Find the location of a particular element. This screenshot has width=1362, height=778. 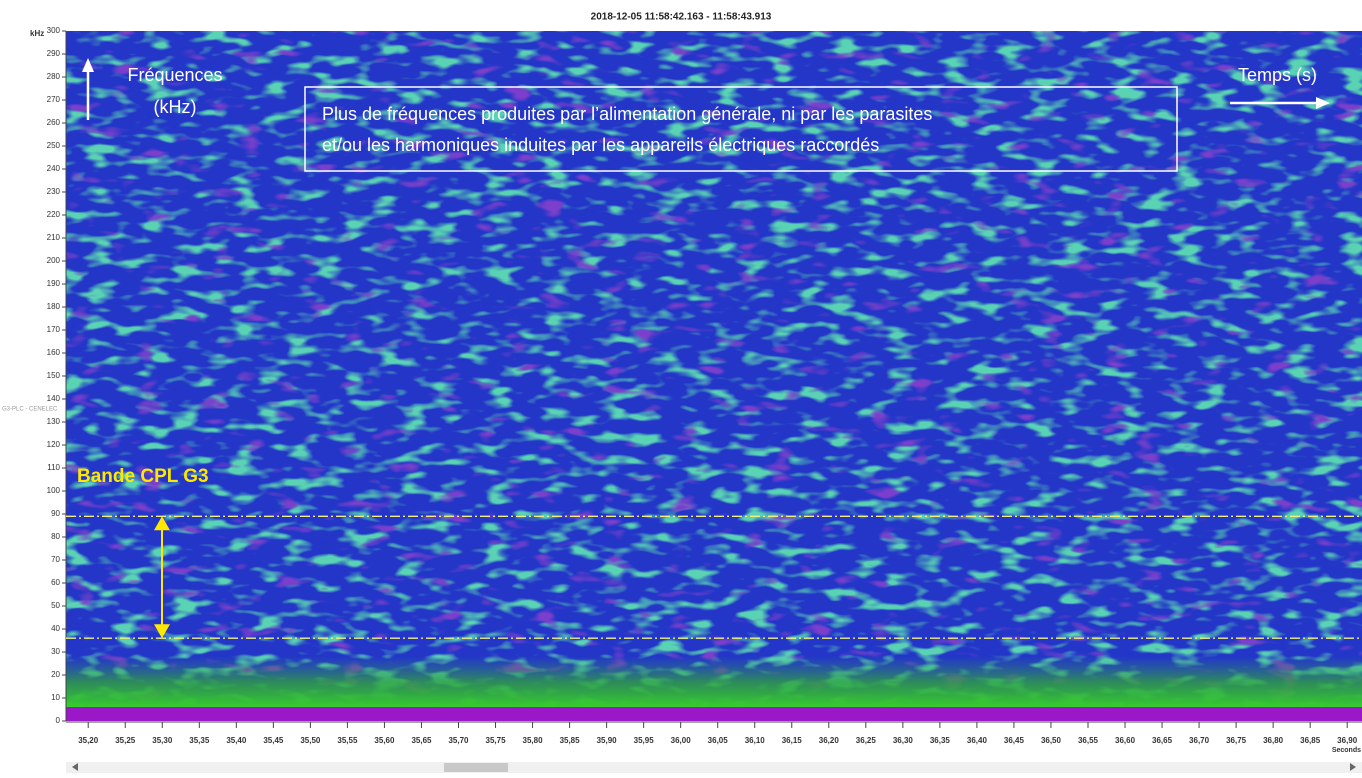

y-tick-label: 80 is located at coordinates (55, 536).